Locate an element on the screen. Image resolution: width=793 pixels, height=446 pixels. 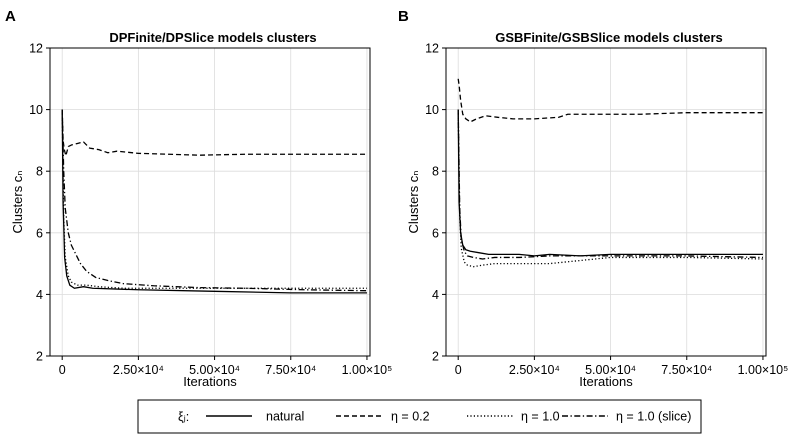
legend: ξⱼ: natural η = 0.2 η = 1.0 η = 1.0 (slice) is located at coordinates (419, 416).